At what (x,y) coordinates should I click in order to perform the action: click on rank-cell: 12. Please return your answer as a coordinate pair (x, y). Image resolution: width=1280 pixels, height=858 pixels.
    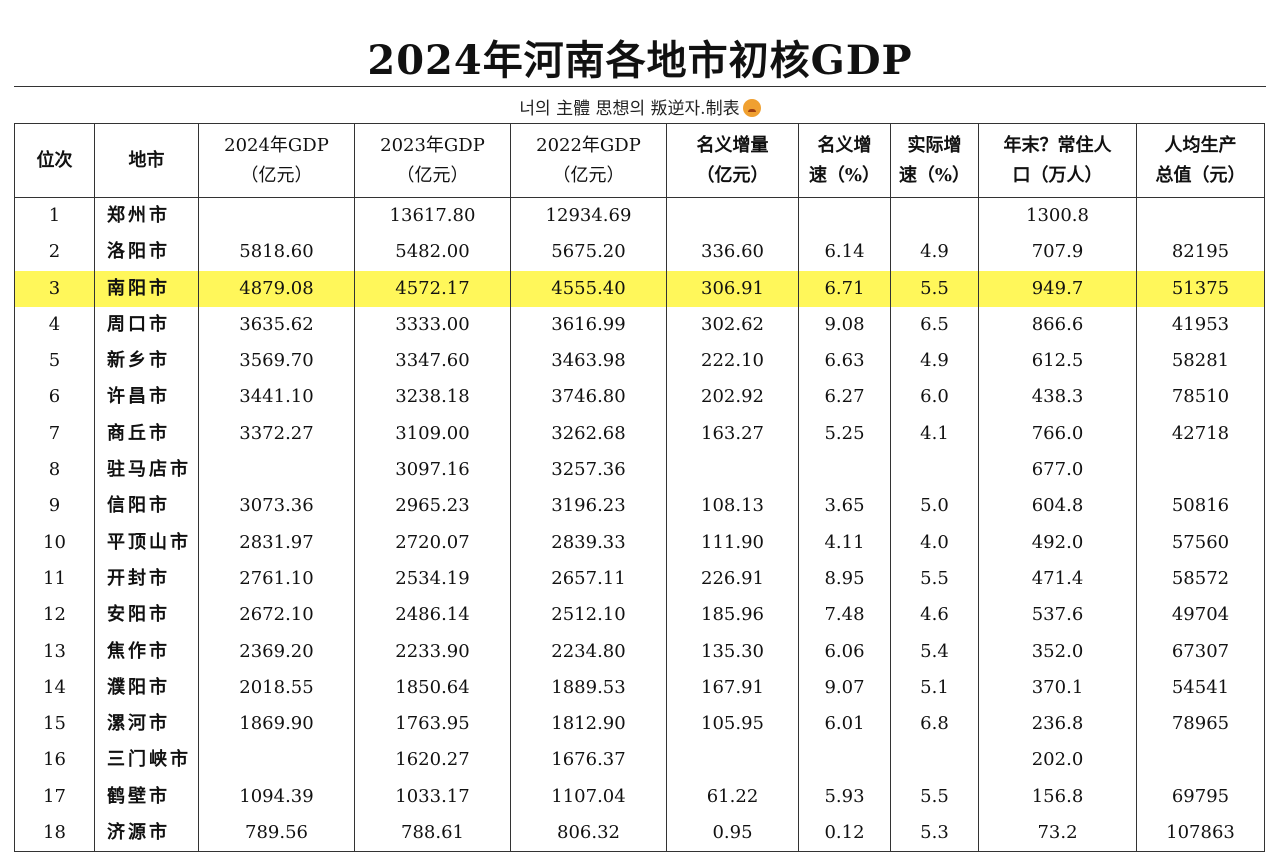
    Looking at the image, I should click on (54, 615).